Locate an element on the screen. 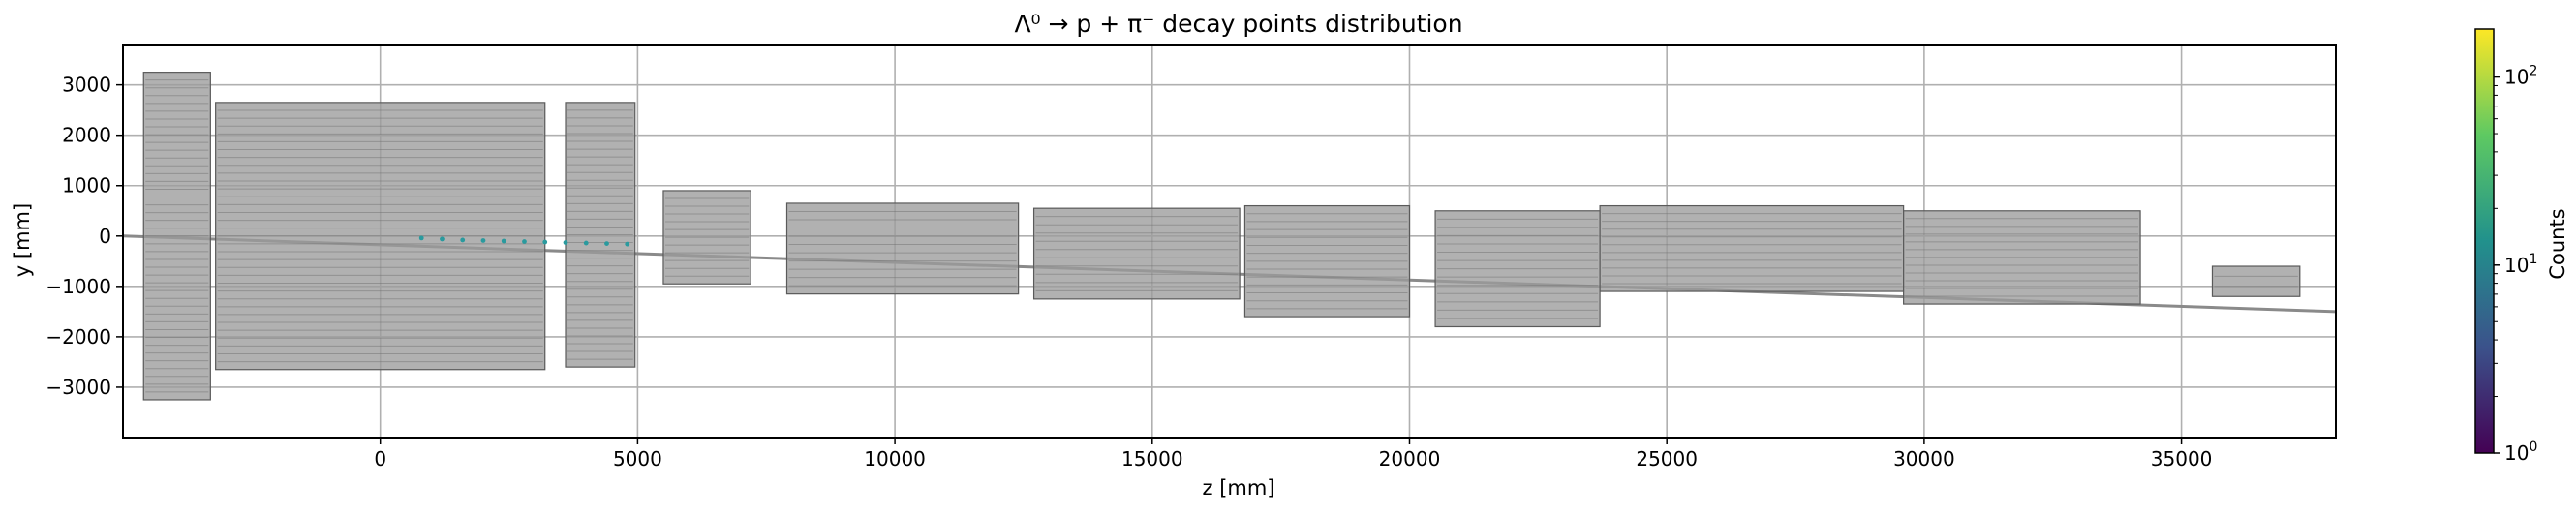 The height and width of the screenshot is (516, 2576). colorbar-ticks: 10⁰ 10¹ 10² is located at coordinates (2515, 265).